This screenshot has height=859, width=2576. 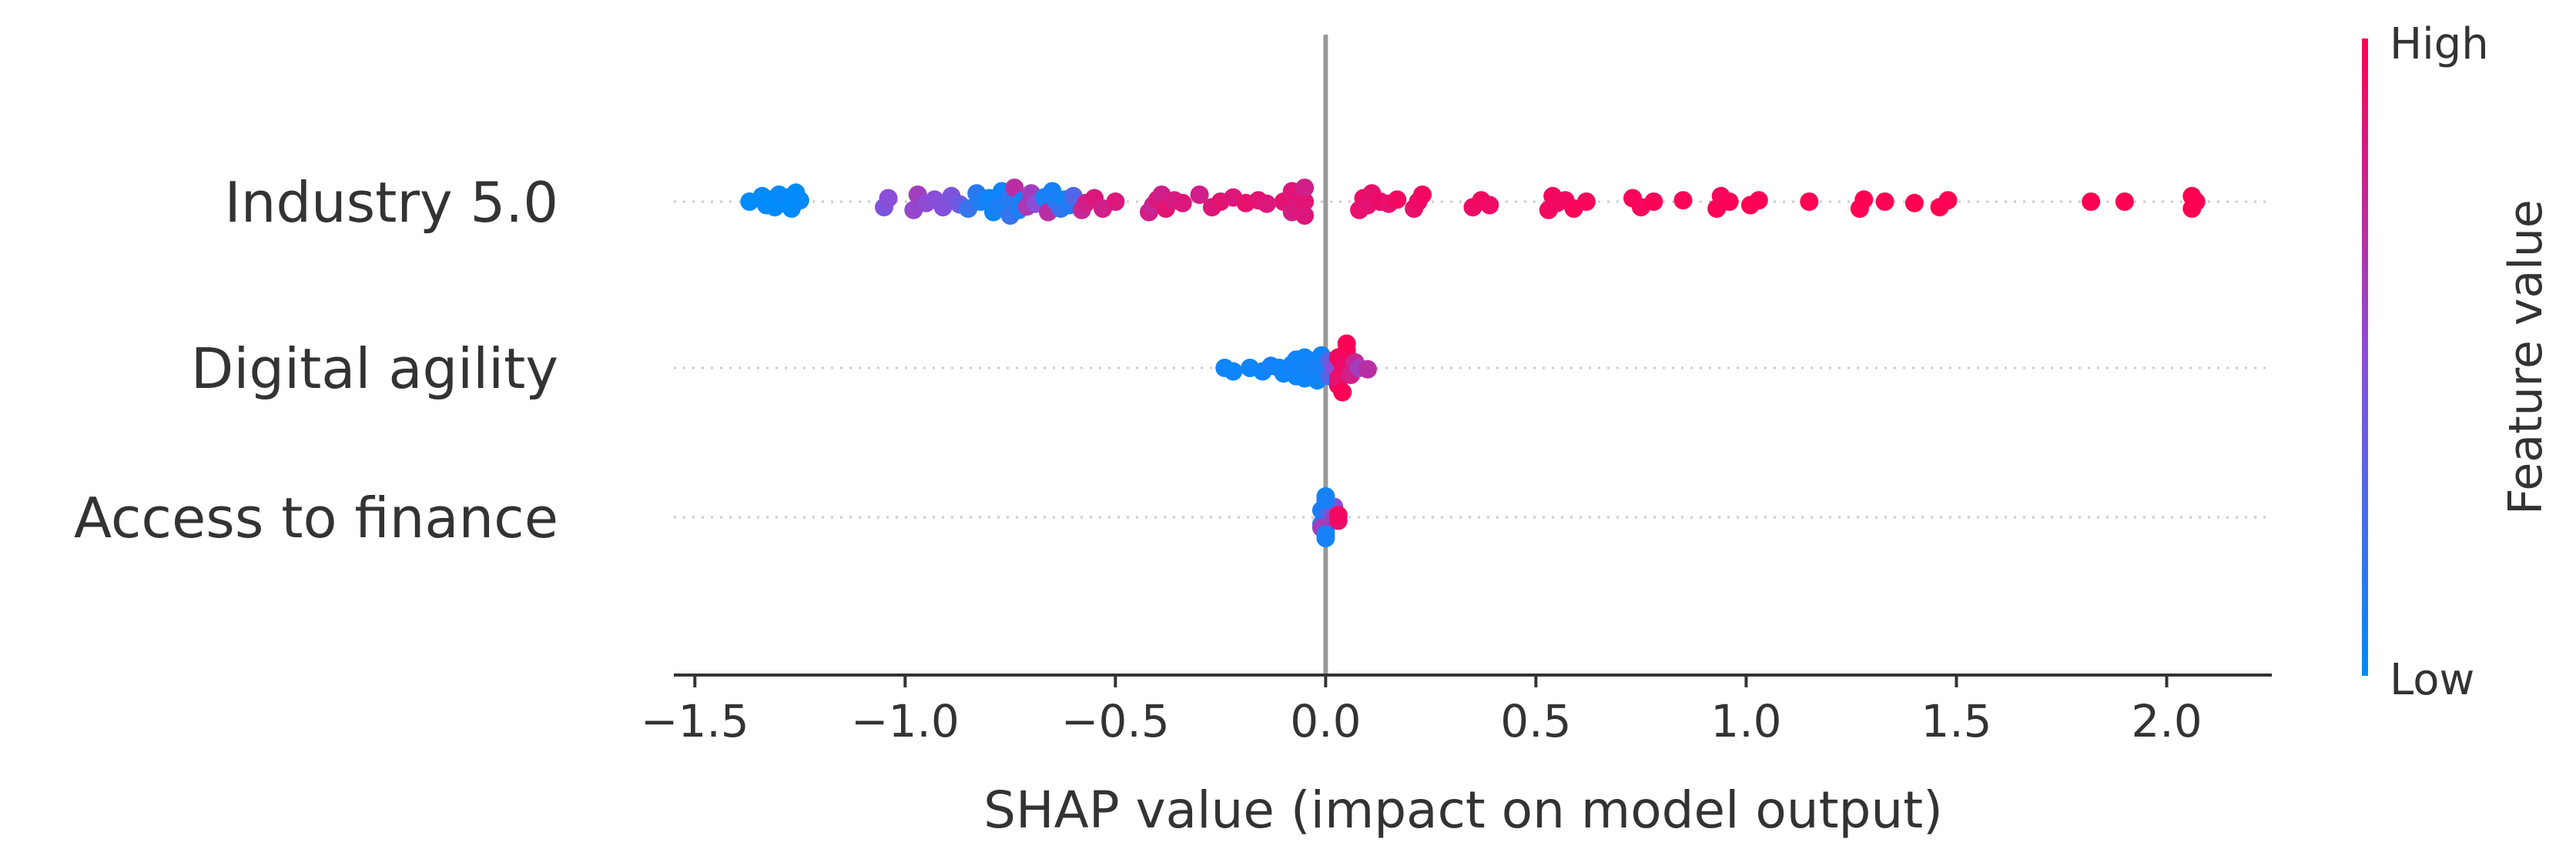 What do you see at coordinates (1431, 681) in the screenshot?
I see `x-axis-ticks` at bounding box center [1431, 681].